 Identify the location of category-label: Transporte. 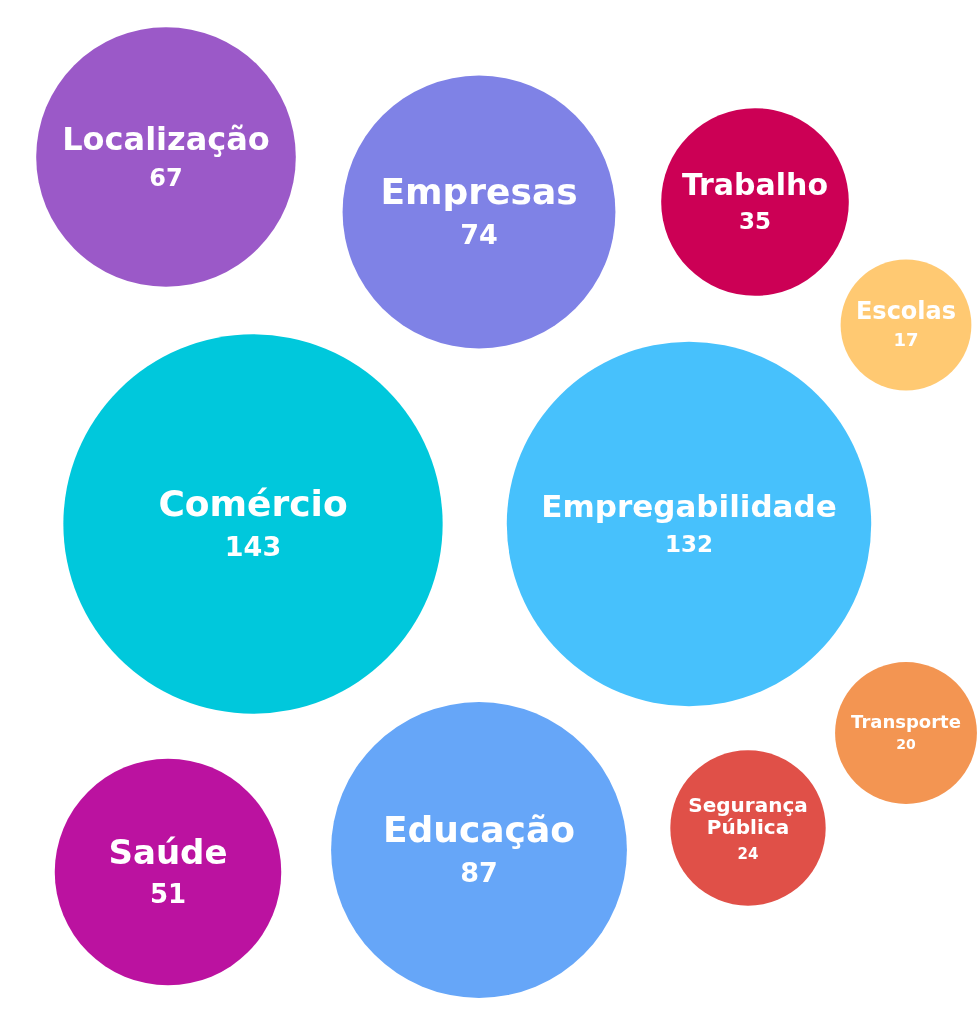
(906, 722).